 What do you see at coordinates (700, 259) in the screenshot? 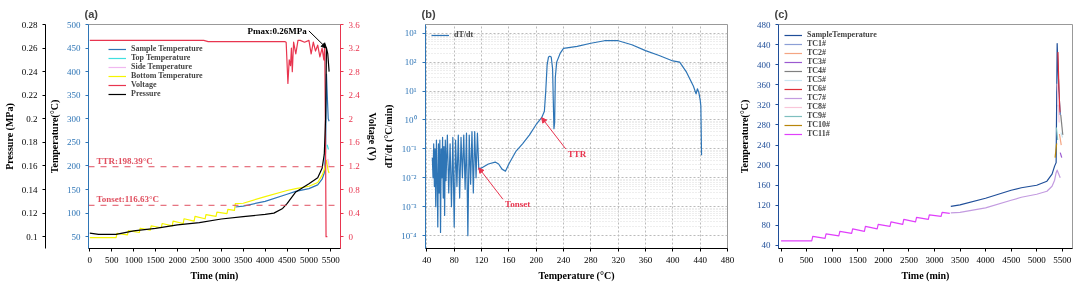
I see `x-tick-label: 440` at bounding box center [700, 259].